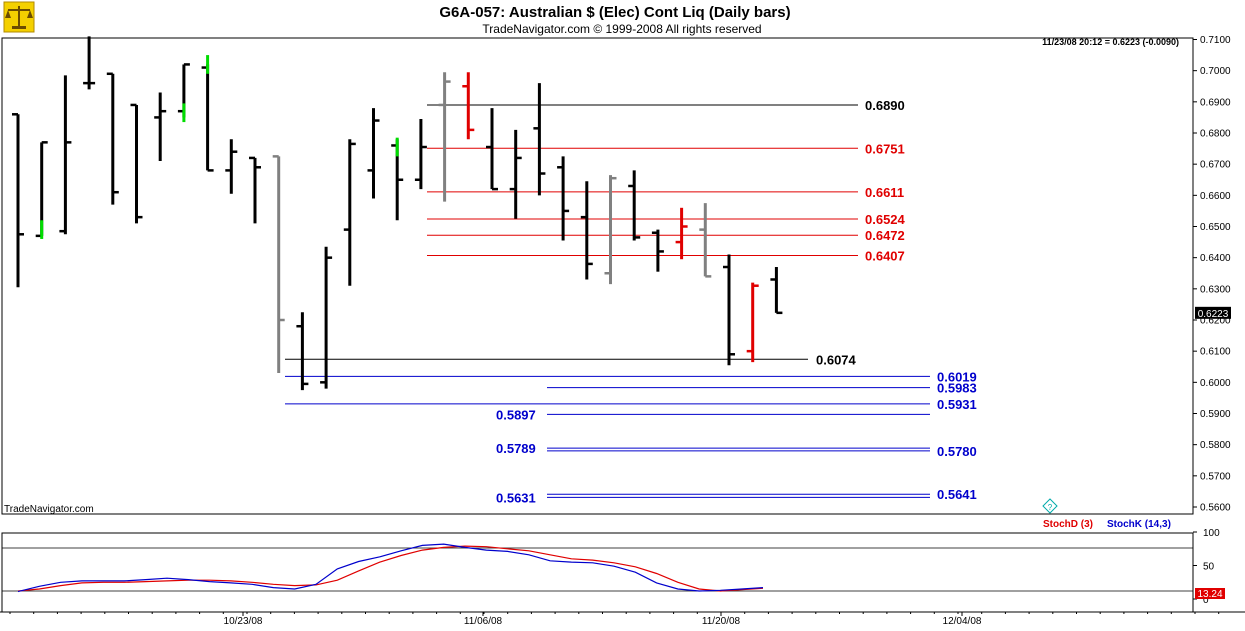  I want to click on price-axis-tick-label: 0.7000, so click(1215, 71).